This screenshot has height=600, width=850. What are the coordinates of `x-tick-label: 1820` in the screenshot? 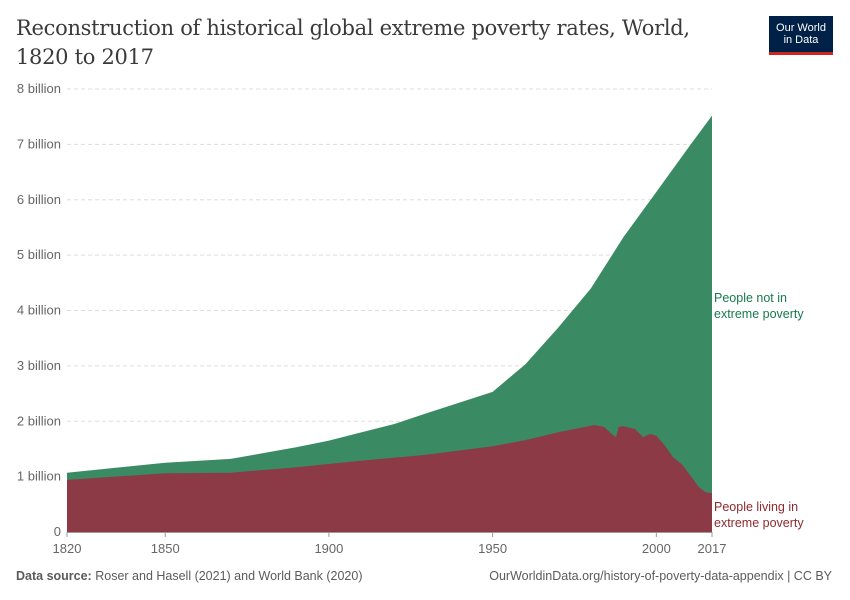 It's located at (67, 548).